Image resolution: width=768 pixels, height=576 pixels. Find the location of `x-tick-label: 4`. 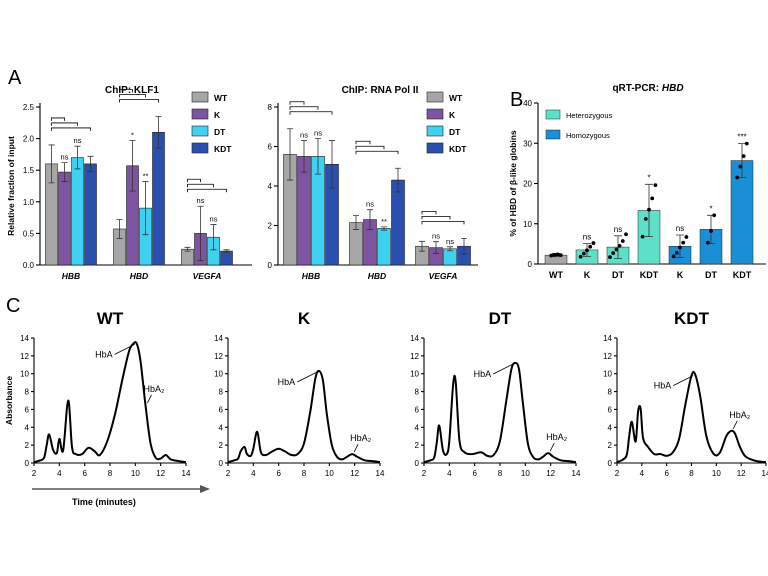

x-tick-label: 4 is located at coordinates (253, 473).